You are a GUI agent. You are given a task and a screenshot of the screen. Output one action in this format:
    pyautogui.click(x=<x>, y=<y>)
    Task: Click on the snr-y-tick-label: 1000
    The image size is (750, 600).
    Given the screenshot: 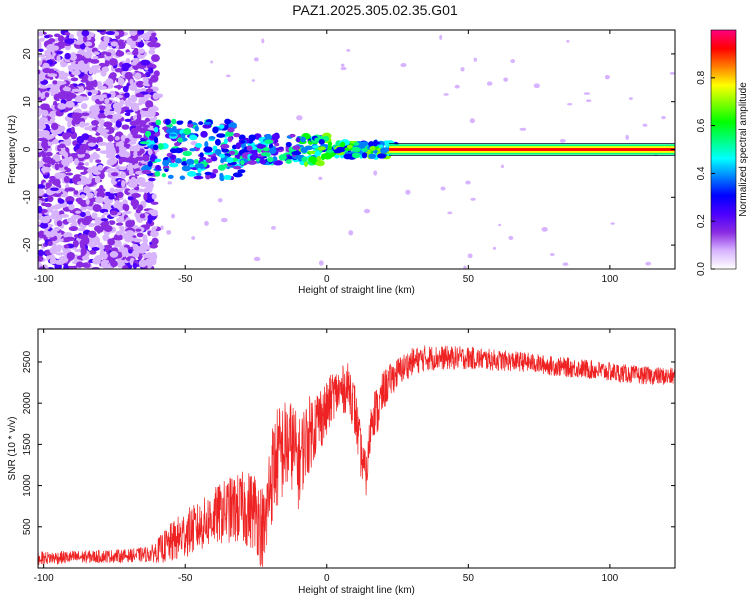 What is the action you would take?
    pyautogui.click(x=27, y=485)
    